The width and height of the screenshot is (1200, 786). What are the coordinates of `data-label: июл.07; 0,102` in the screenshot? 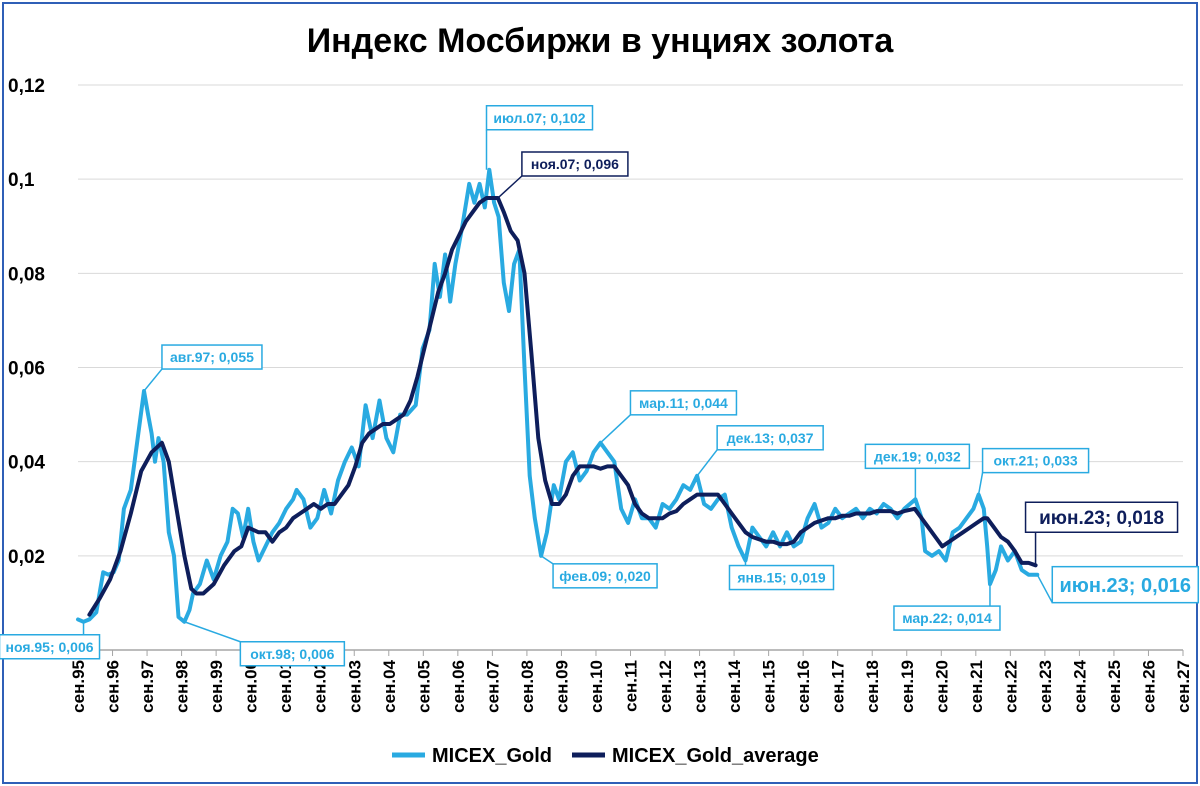 It's located at (539, 137).